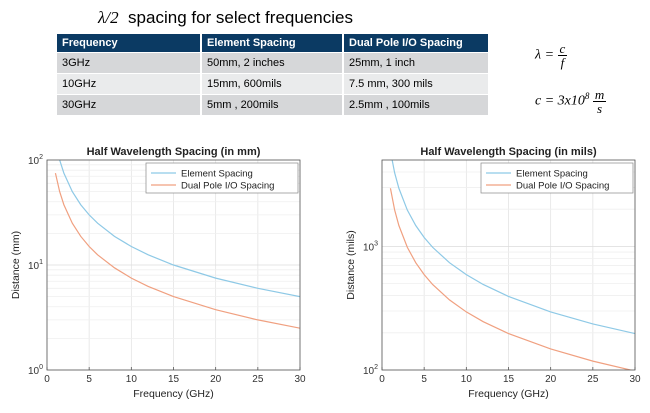 The image size is (650, 413). Describe the element at coordinates (562, 62) in the screenshot. I see `lambda-denominator: f` at that location.